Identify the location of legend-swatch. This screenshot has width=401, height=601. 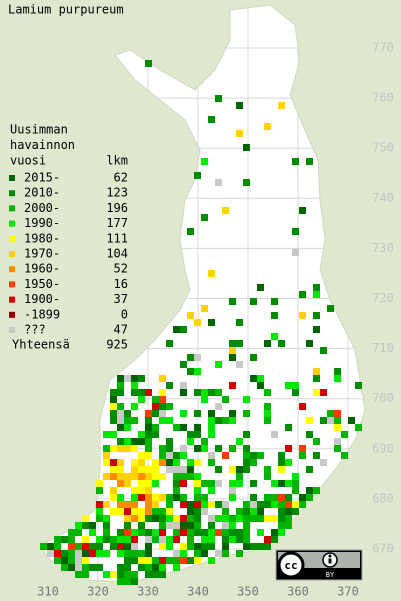
(12, 269).